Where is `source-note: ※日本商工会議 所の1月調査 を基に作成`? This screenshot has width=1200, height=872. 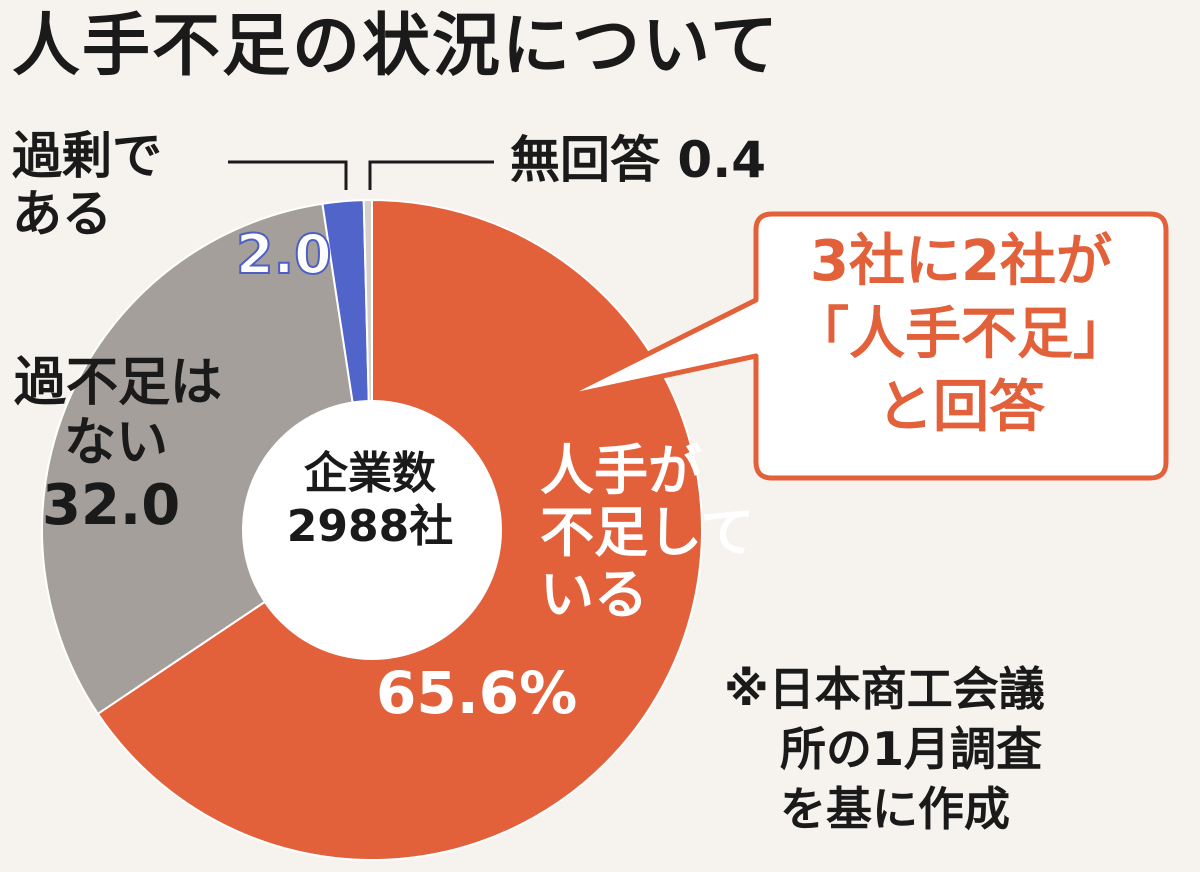 source-note: ※日本商工会議 所の1月調査 を基に作成 is located at coordinates (884, 749).